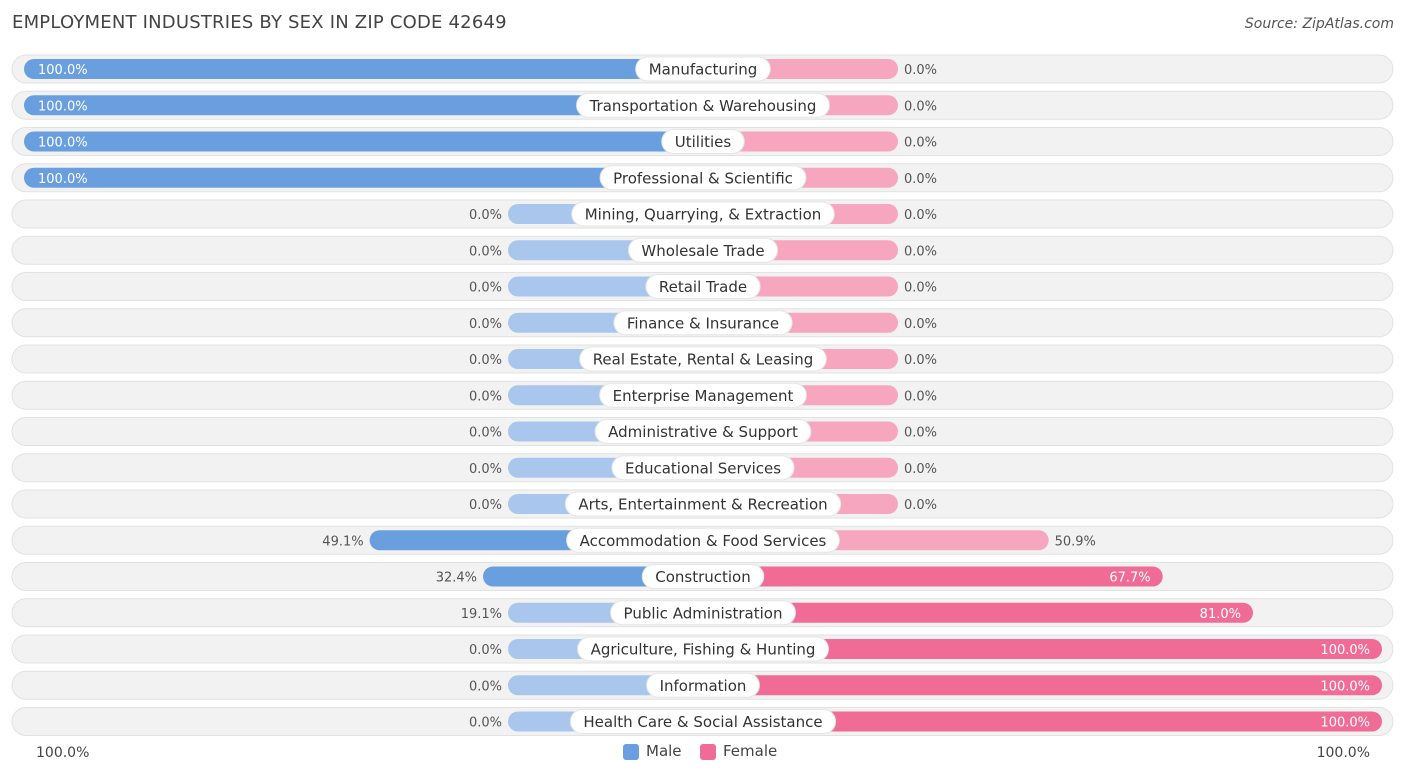  I want to click on category-label: Finance & Insurance, so click(703, 323).